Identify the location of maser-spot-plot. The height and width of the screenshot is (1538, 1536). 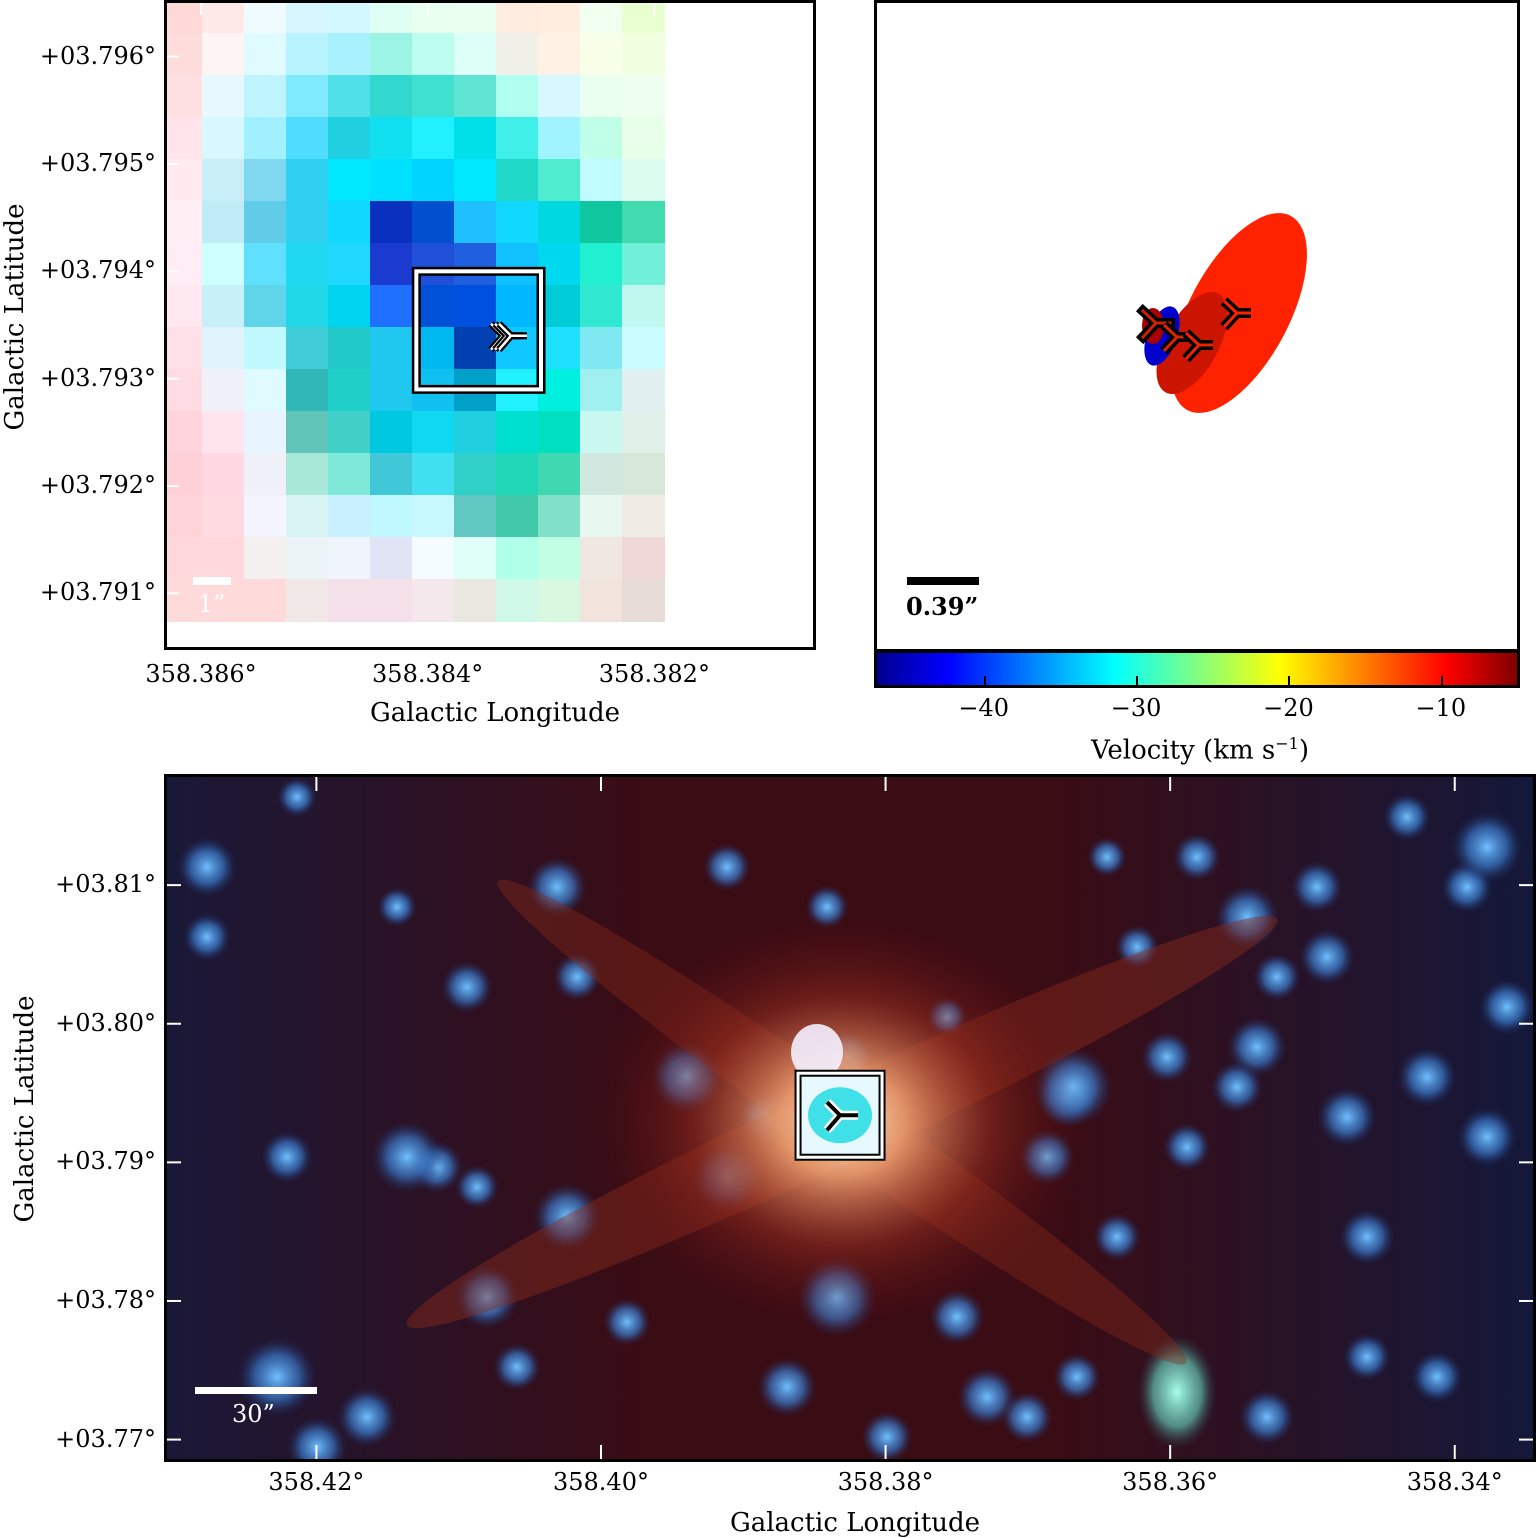
(1107, 399).